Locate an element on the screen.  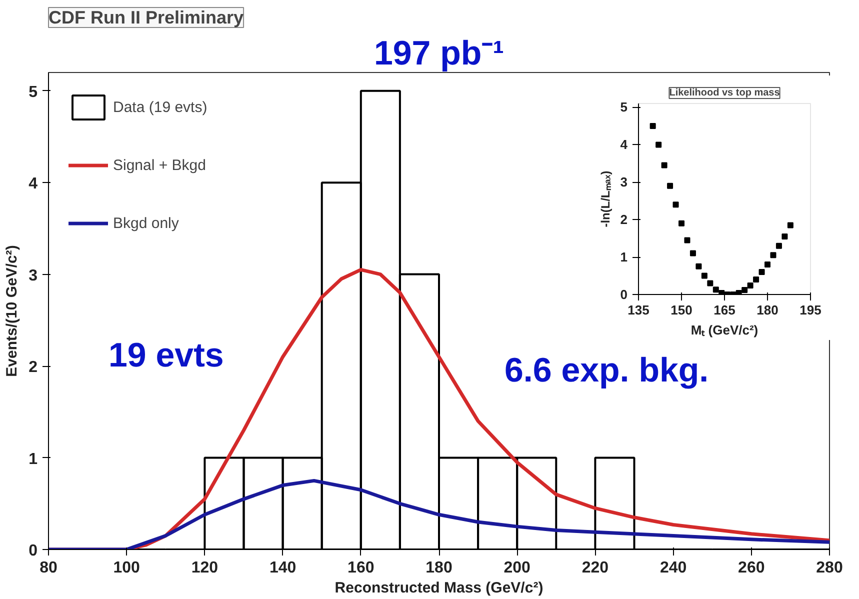
chart-title: Likelihood vs top mass is located at coordinates (724, 93).